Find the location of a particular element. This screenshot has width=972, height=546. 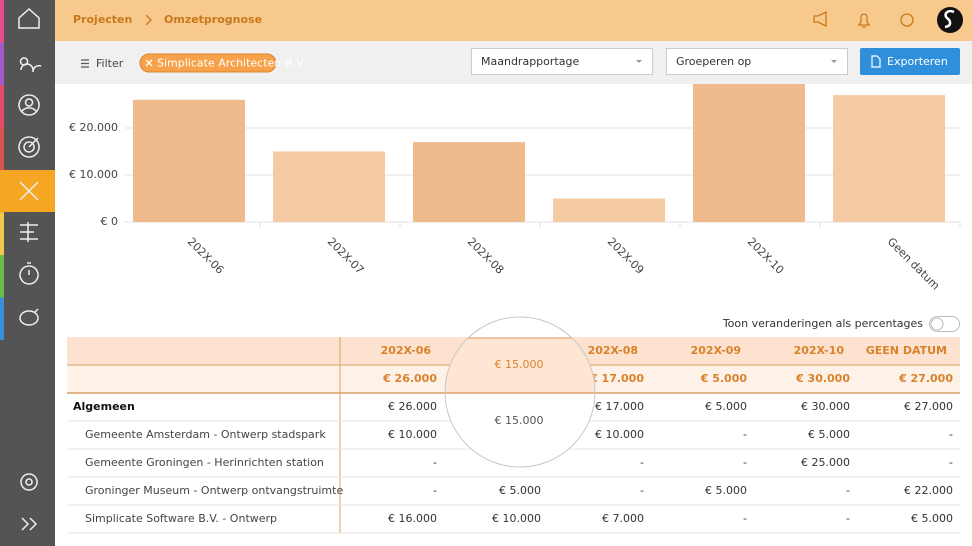

magnifier: € 15.000 € 15.000 is located at coordinates (520, 392).